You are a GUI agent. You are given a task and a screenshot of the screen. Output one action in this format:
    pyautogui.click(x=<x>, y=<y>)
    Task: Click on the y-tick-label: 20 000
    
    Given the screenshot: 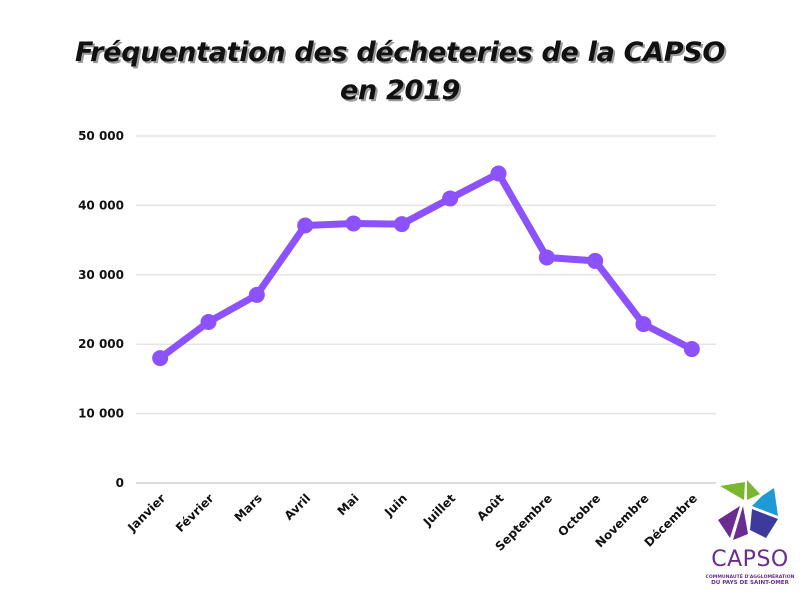 What is the action you would take?
    pyautogui.click(x=101, y=344)
    